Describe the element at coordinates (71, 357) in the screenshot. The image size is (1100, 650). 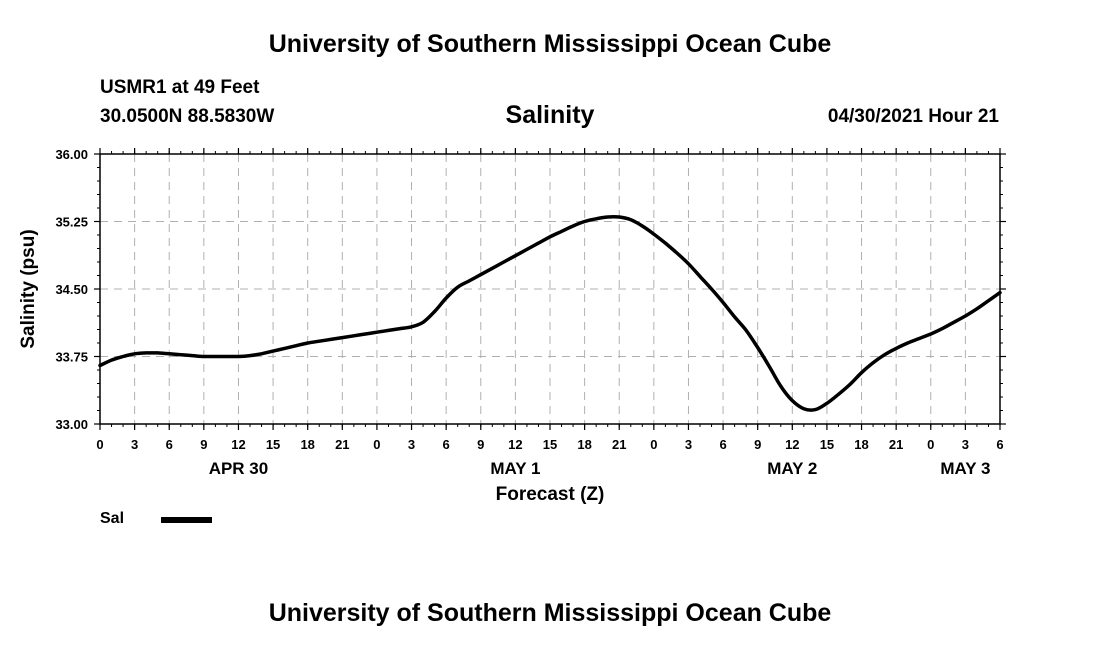
I see `y-tick-label: 33.75` at that location.